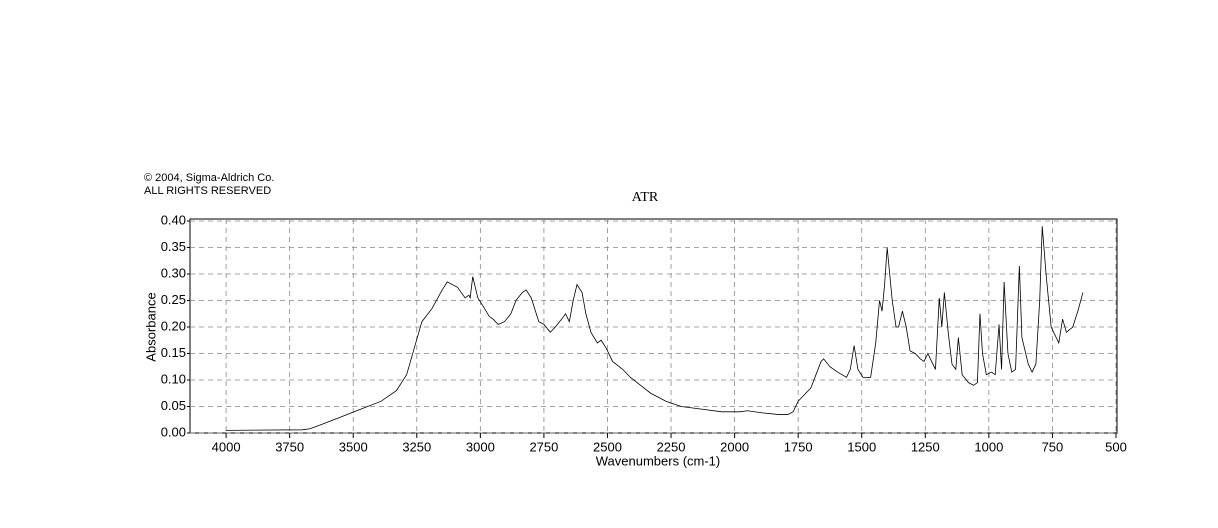 This screenshot has width=1218, height=528. What do you see at coordinates (416, 446) in the screenshot?
I see `x-tick-label: 3250` at bounding box center [416, 446].